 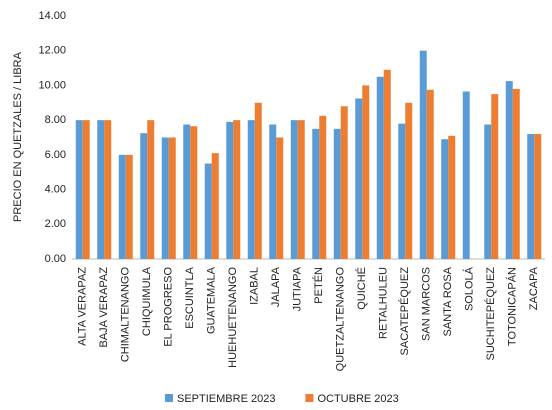 I want to click on x-tick-label: SAN MARCOS, so click(x=427, y=304).